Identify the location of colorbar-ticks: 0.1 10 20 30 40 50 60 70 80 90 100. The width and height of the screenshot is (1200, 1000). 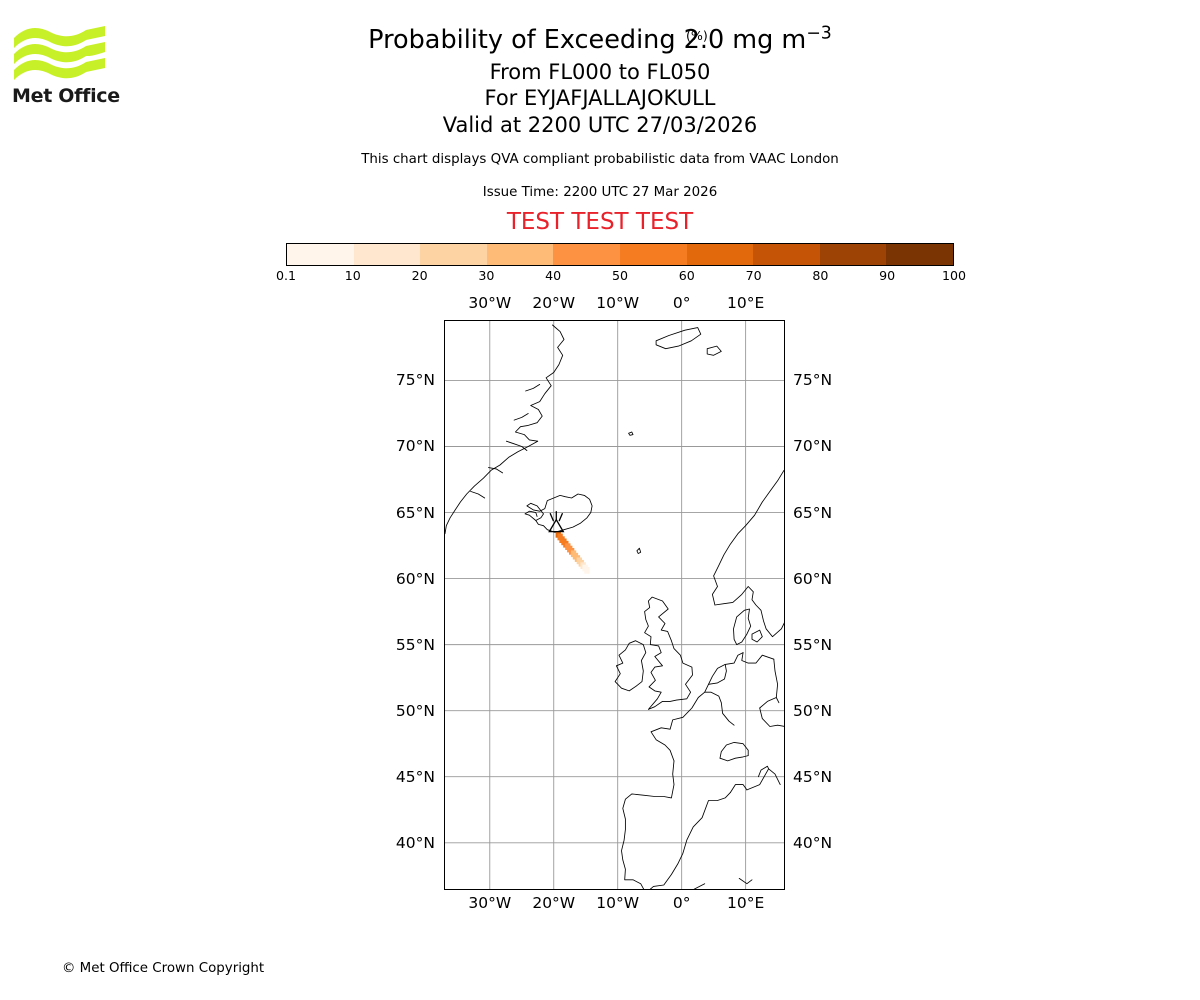
(621, 278).